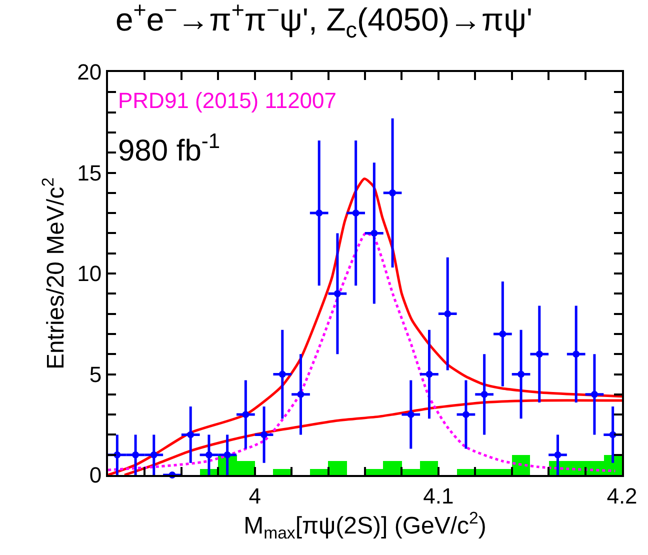 The height and width of the screenshot is (555, 648). I want to click on y-tick-label: 5, so click(95, 374).